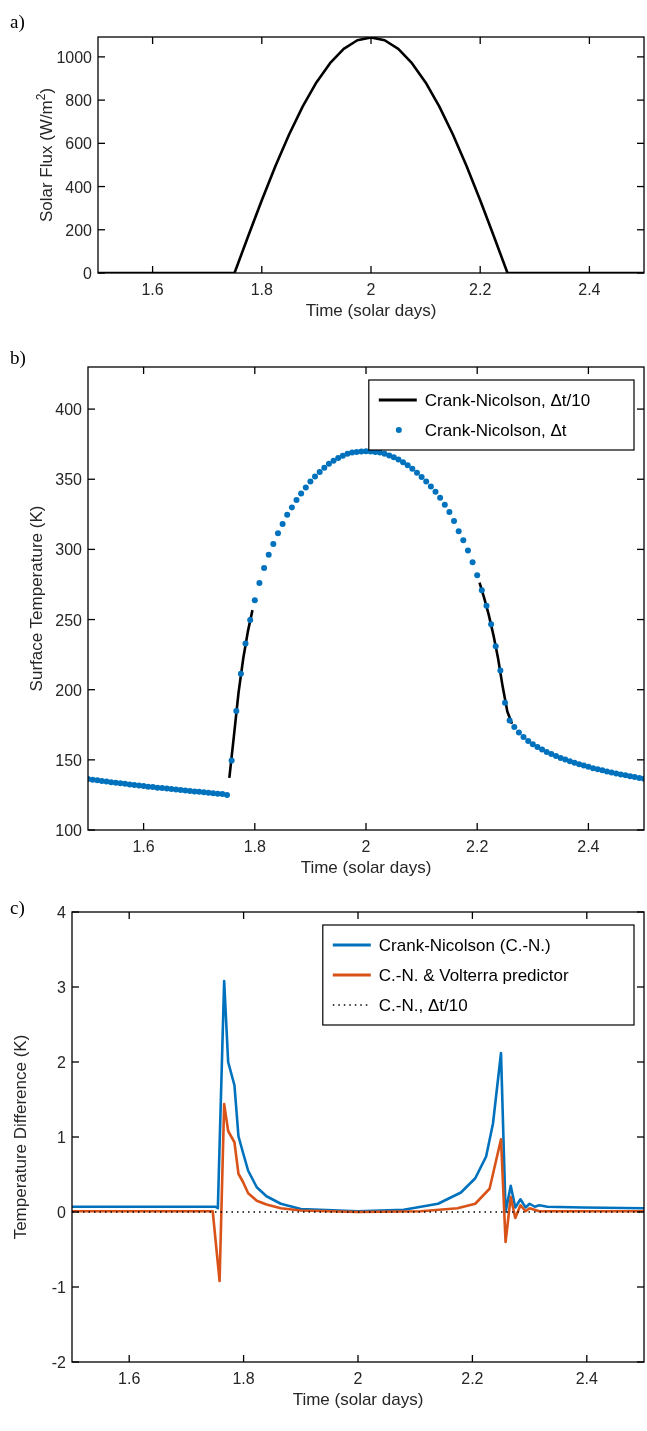  Describe the element at coordinates (69, 830) in the screenshot. I see `y-tick-label: 100` at that location.